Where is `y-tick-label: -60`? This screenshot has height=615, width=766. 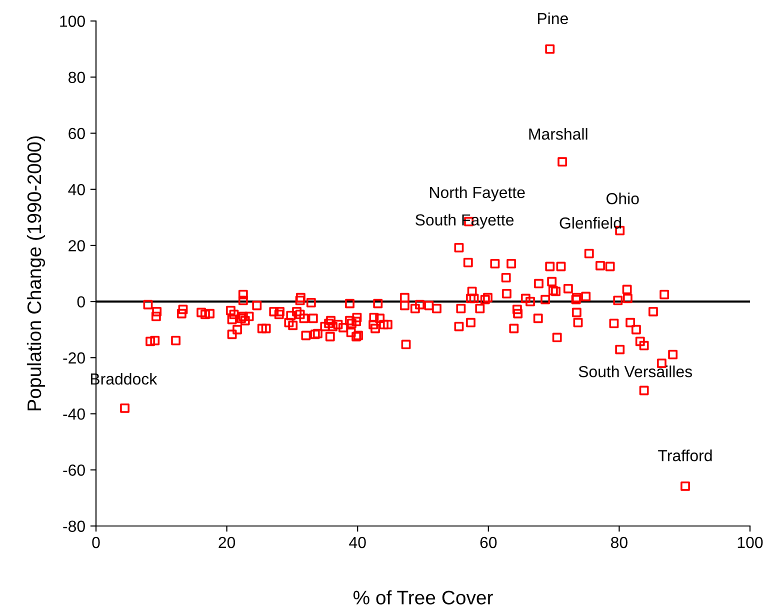
y-tick-label: -60 is located at coordinates (74, 470).